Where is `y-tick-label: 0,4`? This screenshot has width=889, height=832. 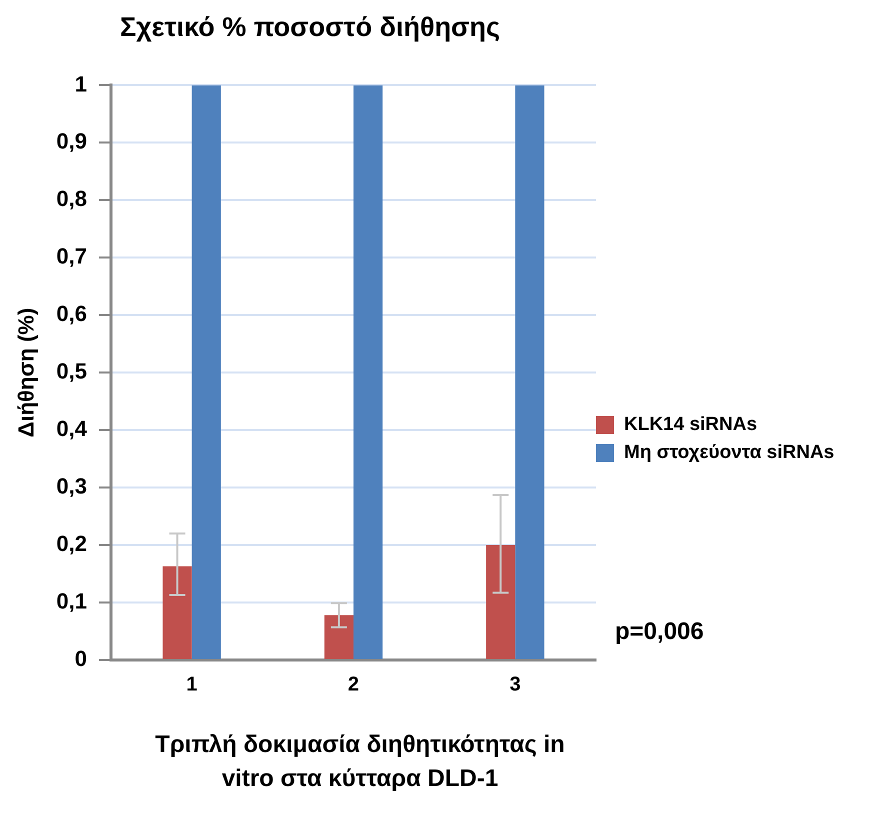 y-tick-label: 0,4 is located at coordinates (72, 429).